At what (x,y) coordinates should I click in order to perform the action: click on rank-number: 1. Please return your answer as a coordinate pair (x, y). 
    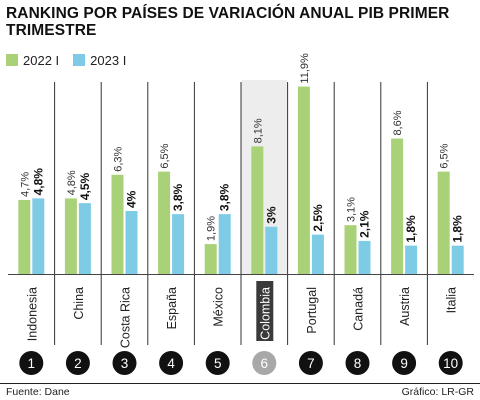
    Looking at the image, I should click on (32, 363).